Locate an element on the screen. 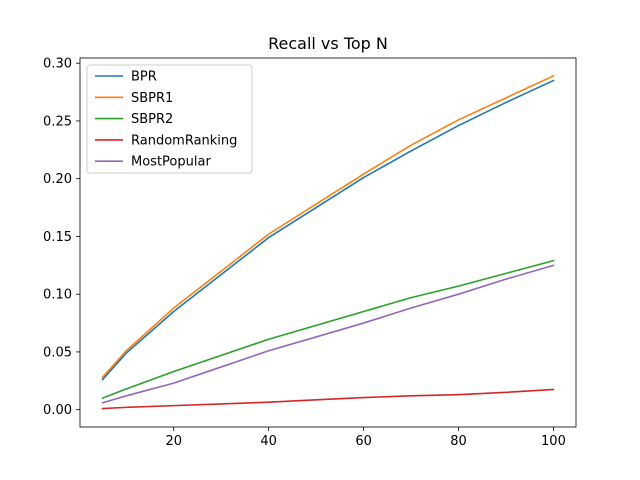 This screenshot has height=480, width=640. legend: BPR SBPR1 SBPR2 RandomRanking MostPopular is located at coordinates (169, 119).